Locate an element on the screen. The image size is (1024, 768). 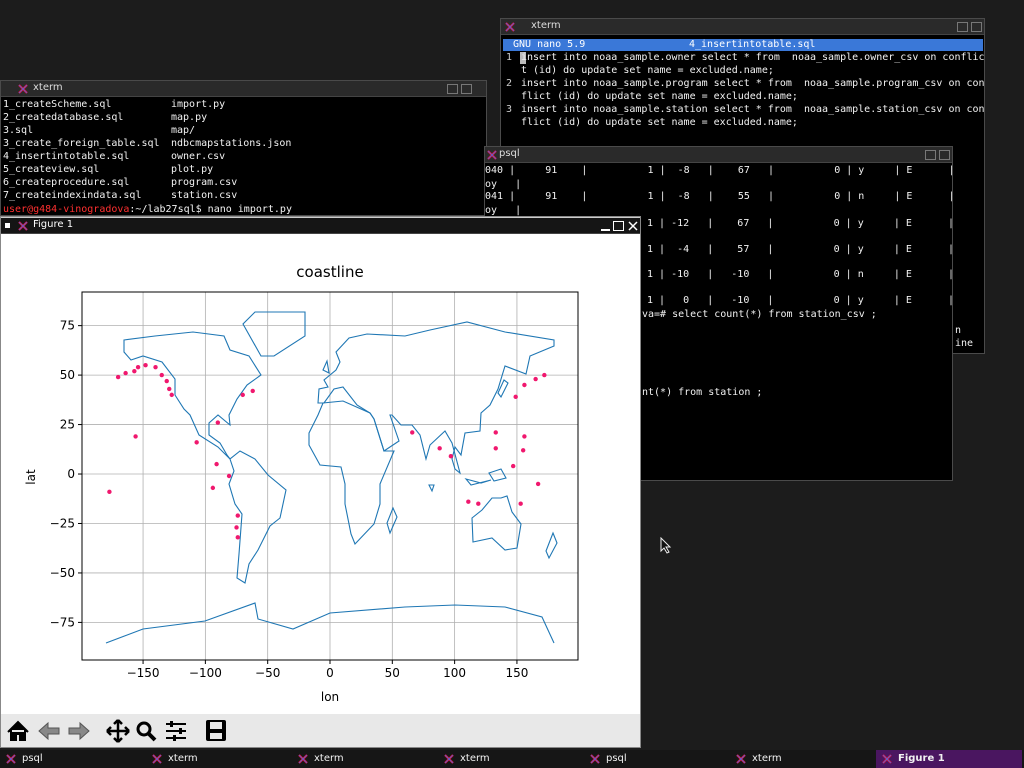
taskbar-item: Figure 1 is located at coordinates (949, 759).